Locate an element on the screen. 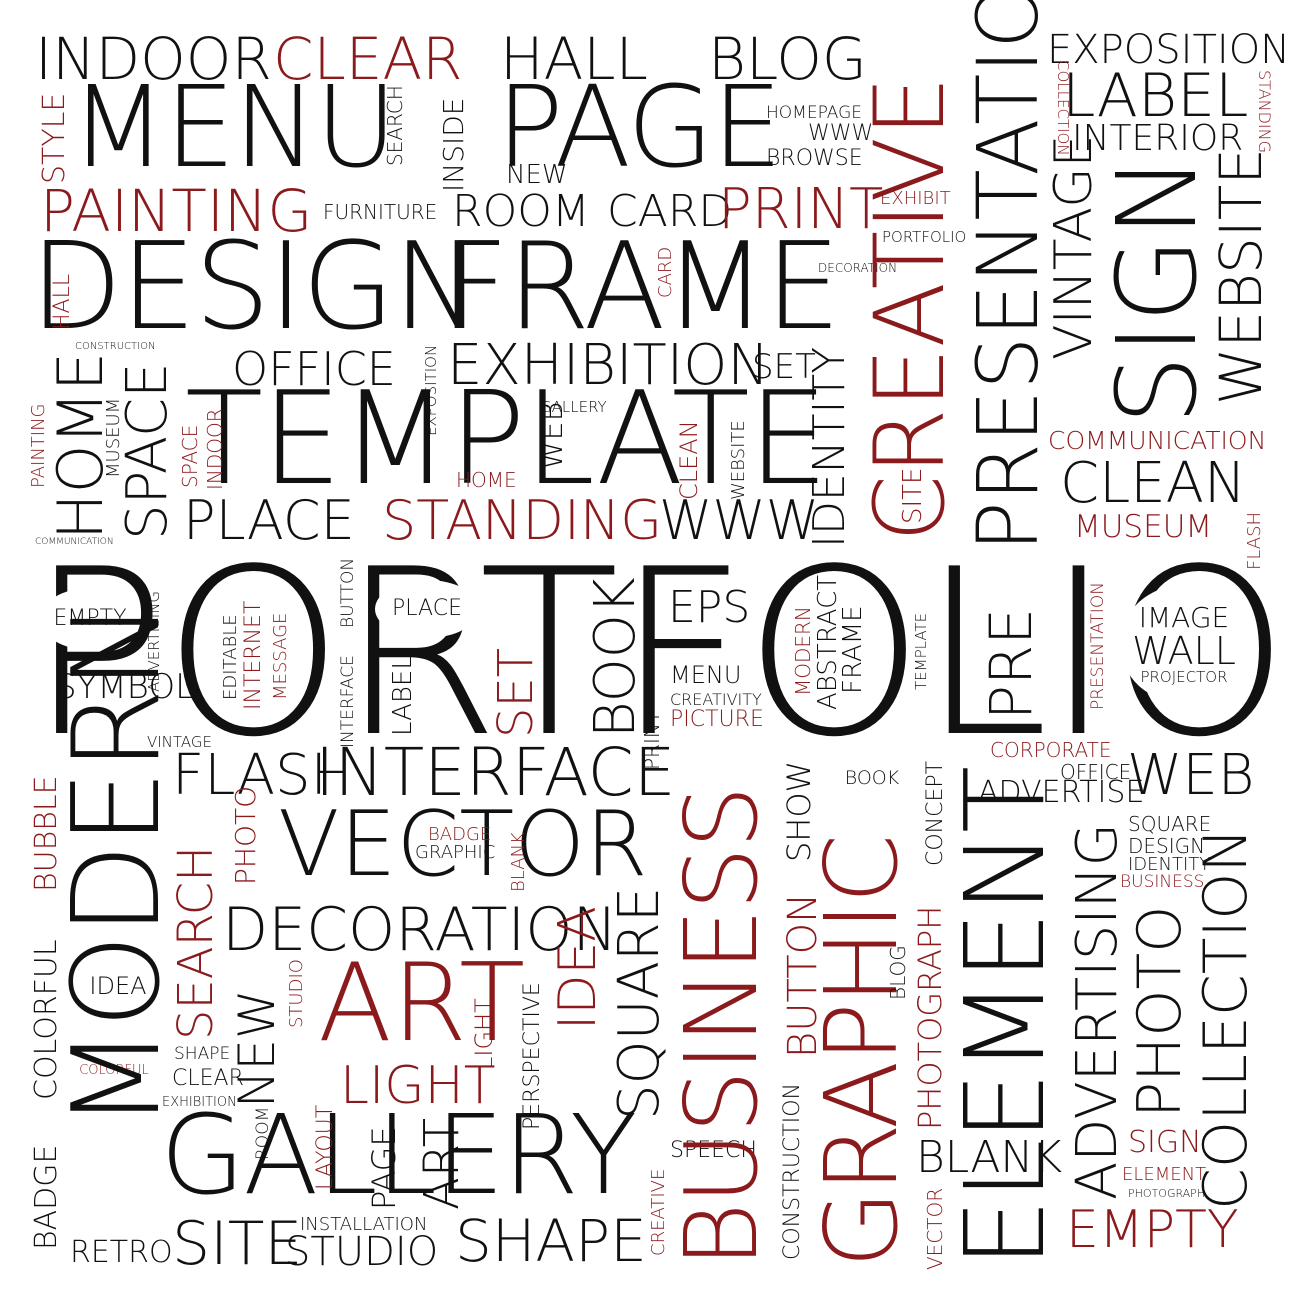  word-element: ELEMENT is located at coordinates (1005, 1017).